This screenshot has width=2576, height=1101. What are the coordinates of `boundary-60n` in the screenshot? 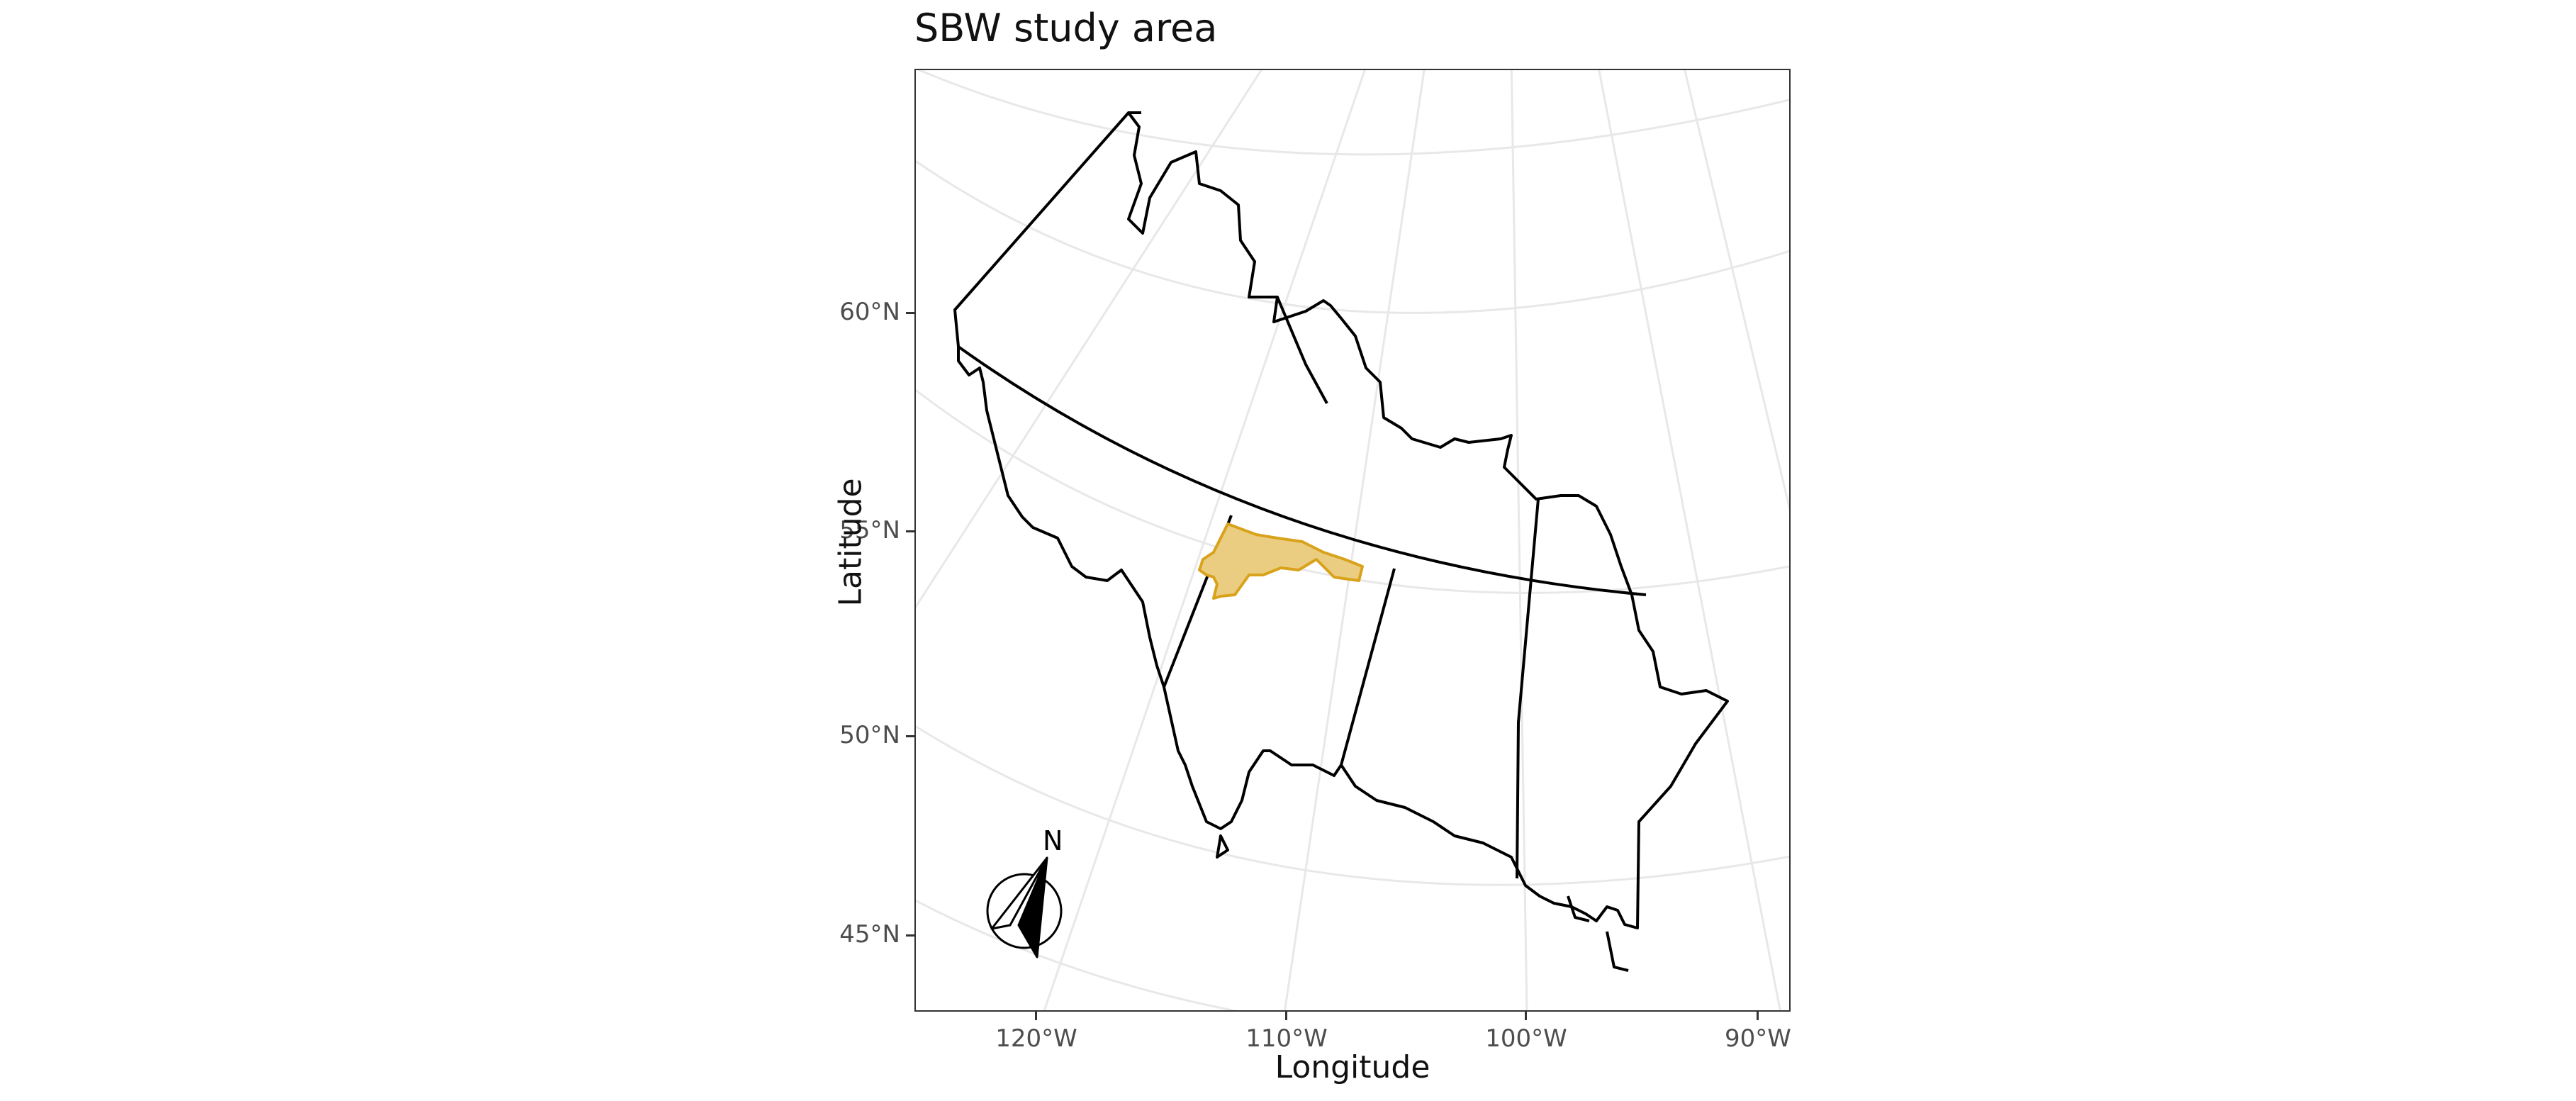 It's located at (1302, 470).